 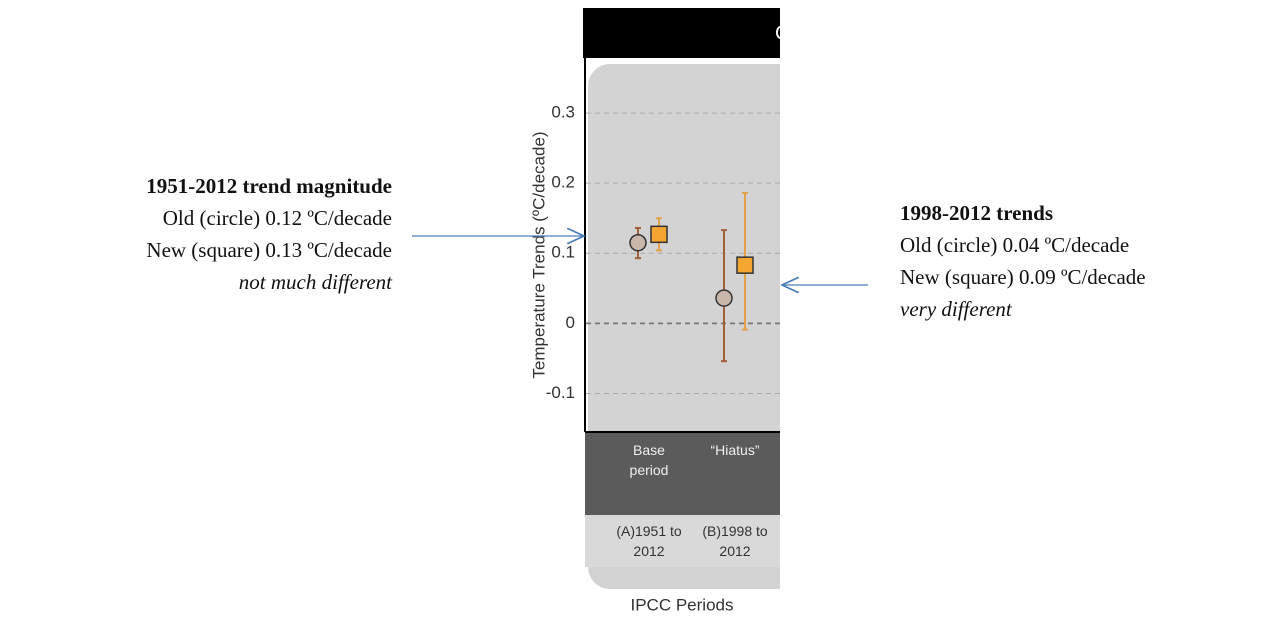 What do you see at coordinates (563, 252) in the screenshot?
I see `y-tick-label: 0.1` at bounding box center [563, 252].